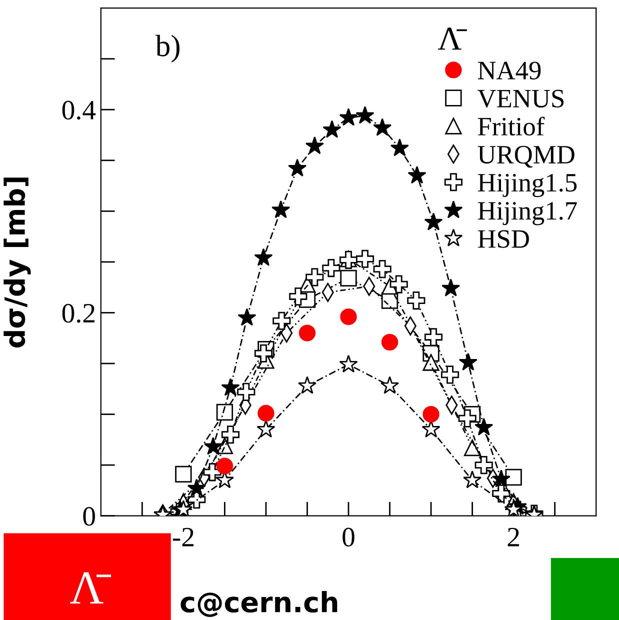  Describe the element at coordinates (17, 263) in the screenshot. I see `y-axis-title: dσ/dy [mb]` at that location.